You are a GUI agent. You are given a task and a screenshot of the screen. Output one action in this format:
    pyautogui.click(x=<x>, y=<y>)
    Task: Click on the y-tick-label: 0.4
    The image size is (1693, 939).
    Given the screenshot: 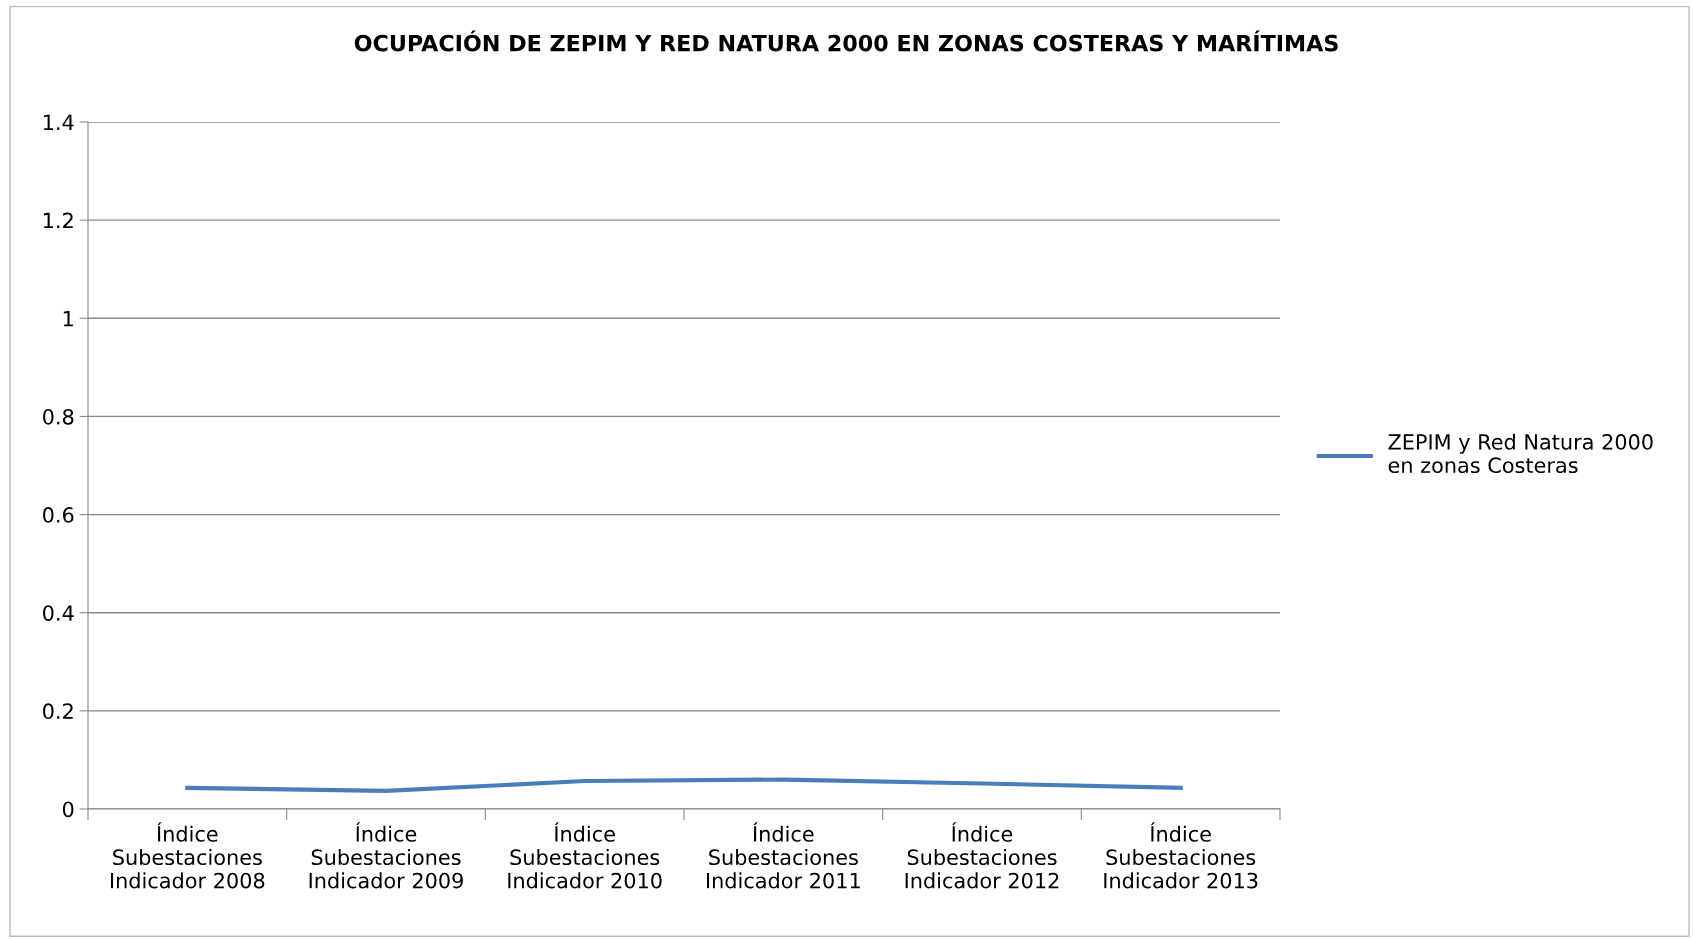 What is the action you would take?
    pyautogui.click(x=58, y=613)
    